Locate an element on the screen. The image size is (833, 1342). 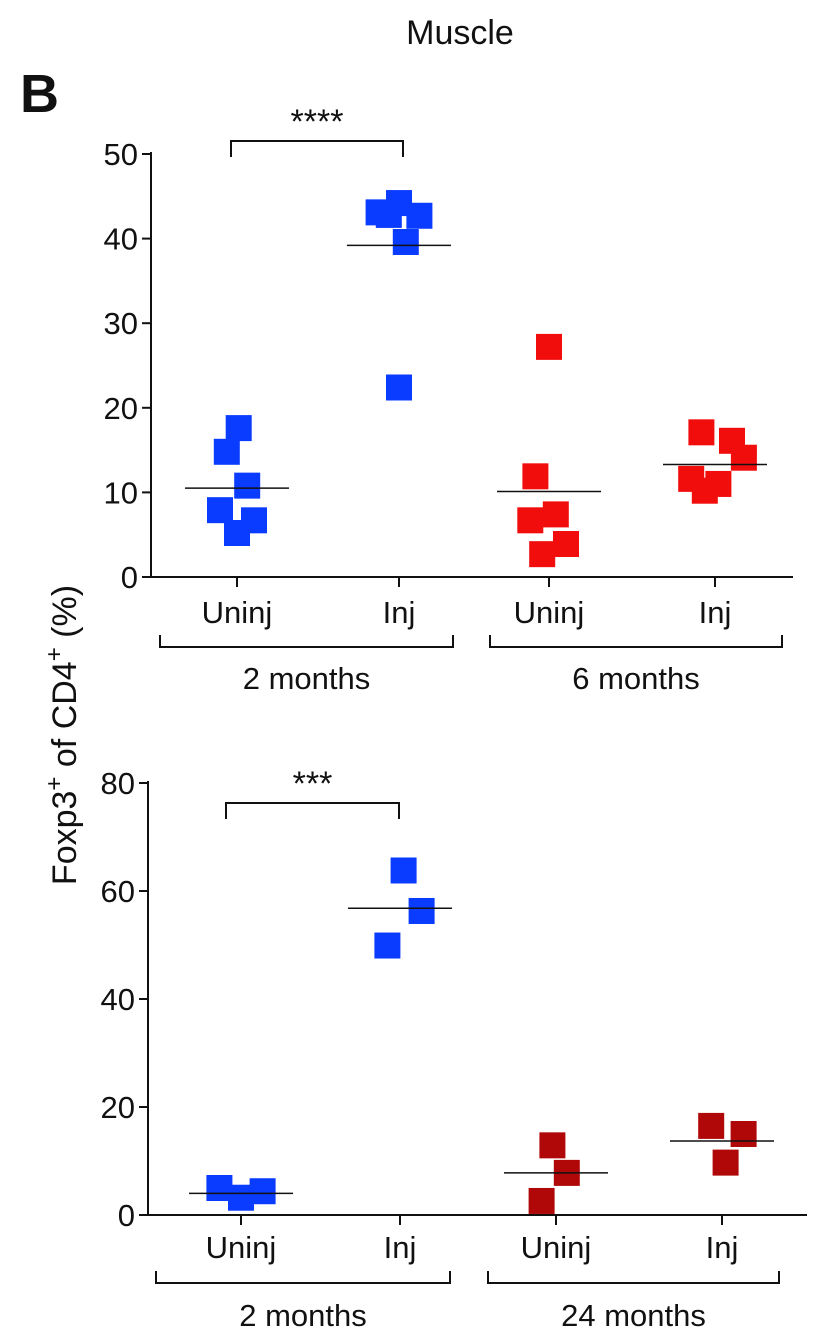
group-label: 6 months is located at coordinates (636, 678).